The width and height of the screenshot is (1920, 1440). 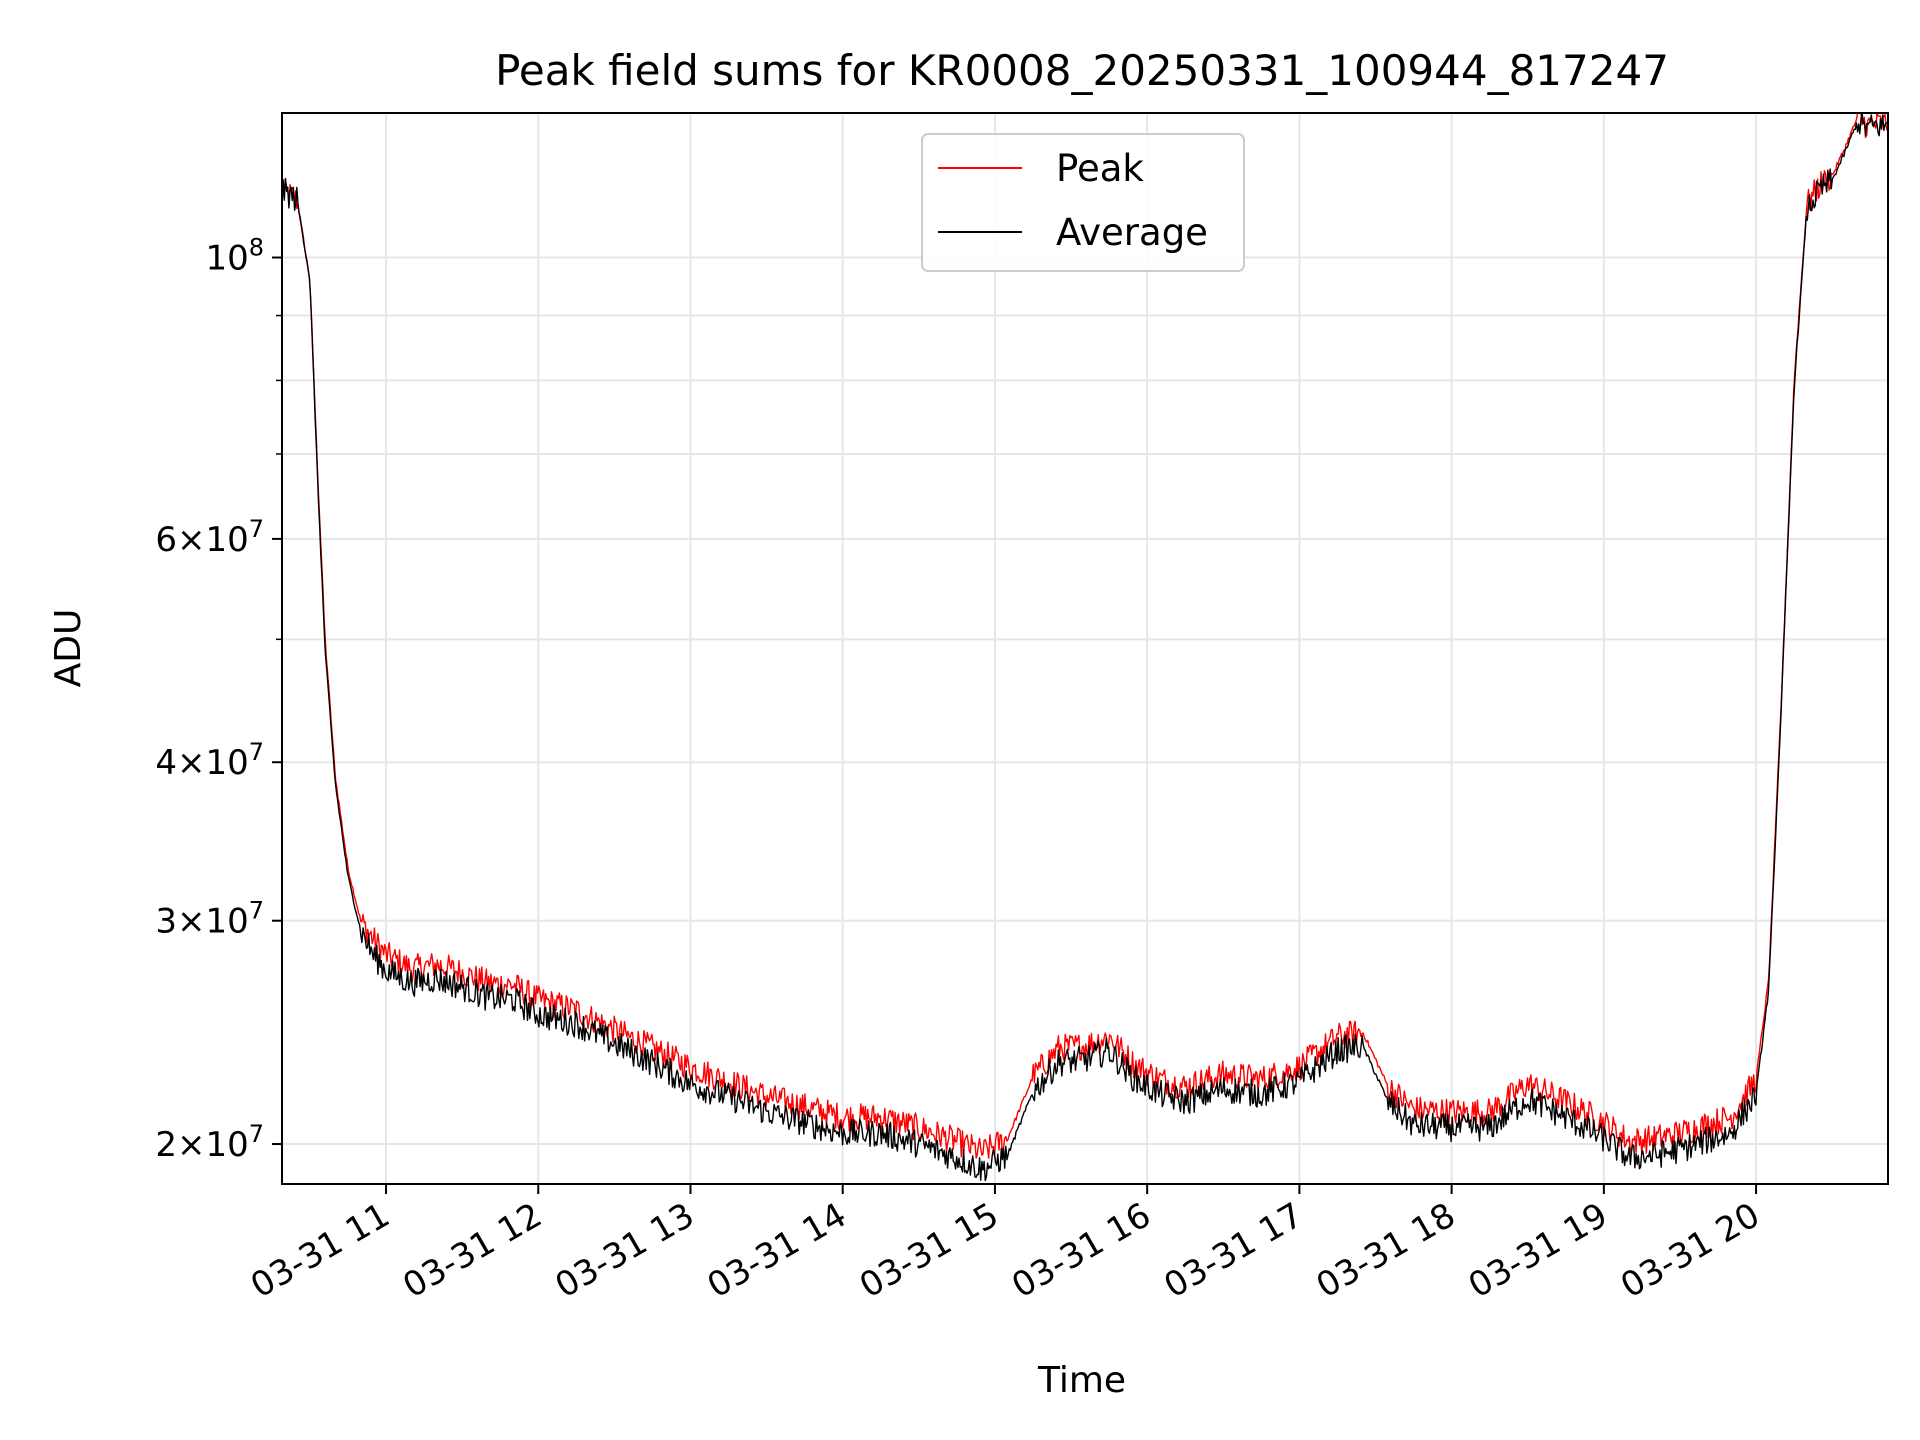 I want to click on x-axis-label: Time, so click(x=1081, y=1380).